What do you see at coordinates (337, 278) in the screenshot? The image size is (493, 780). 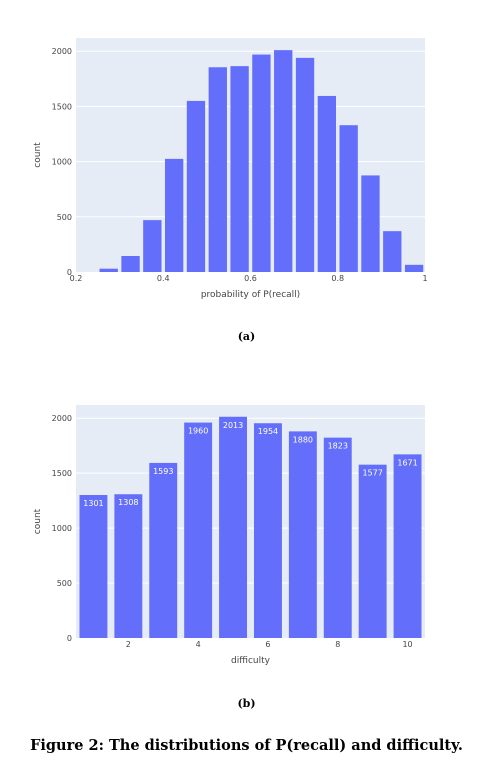 I see `x-tick-label: 0.8` at bounding box center [337, 278].